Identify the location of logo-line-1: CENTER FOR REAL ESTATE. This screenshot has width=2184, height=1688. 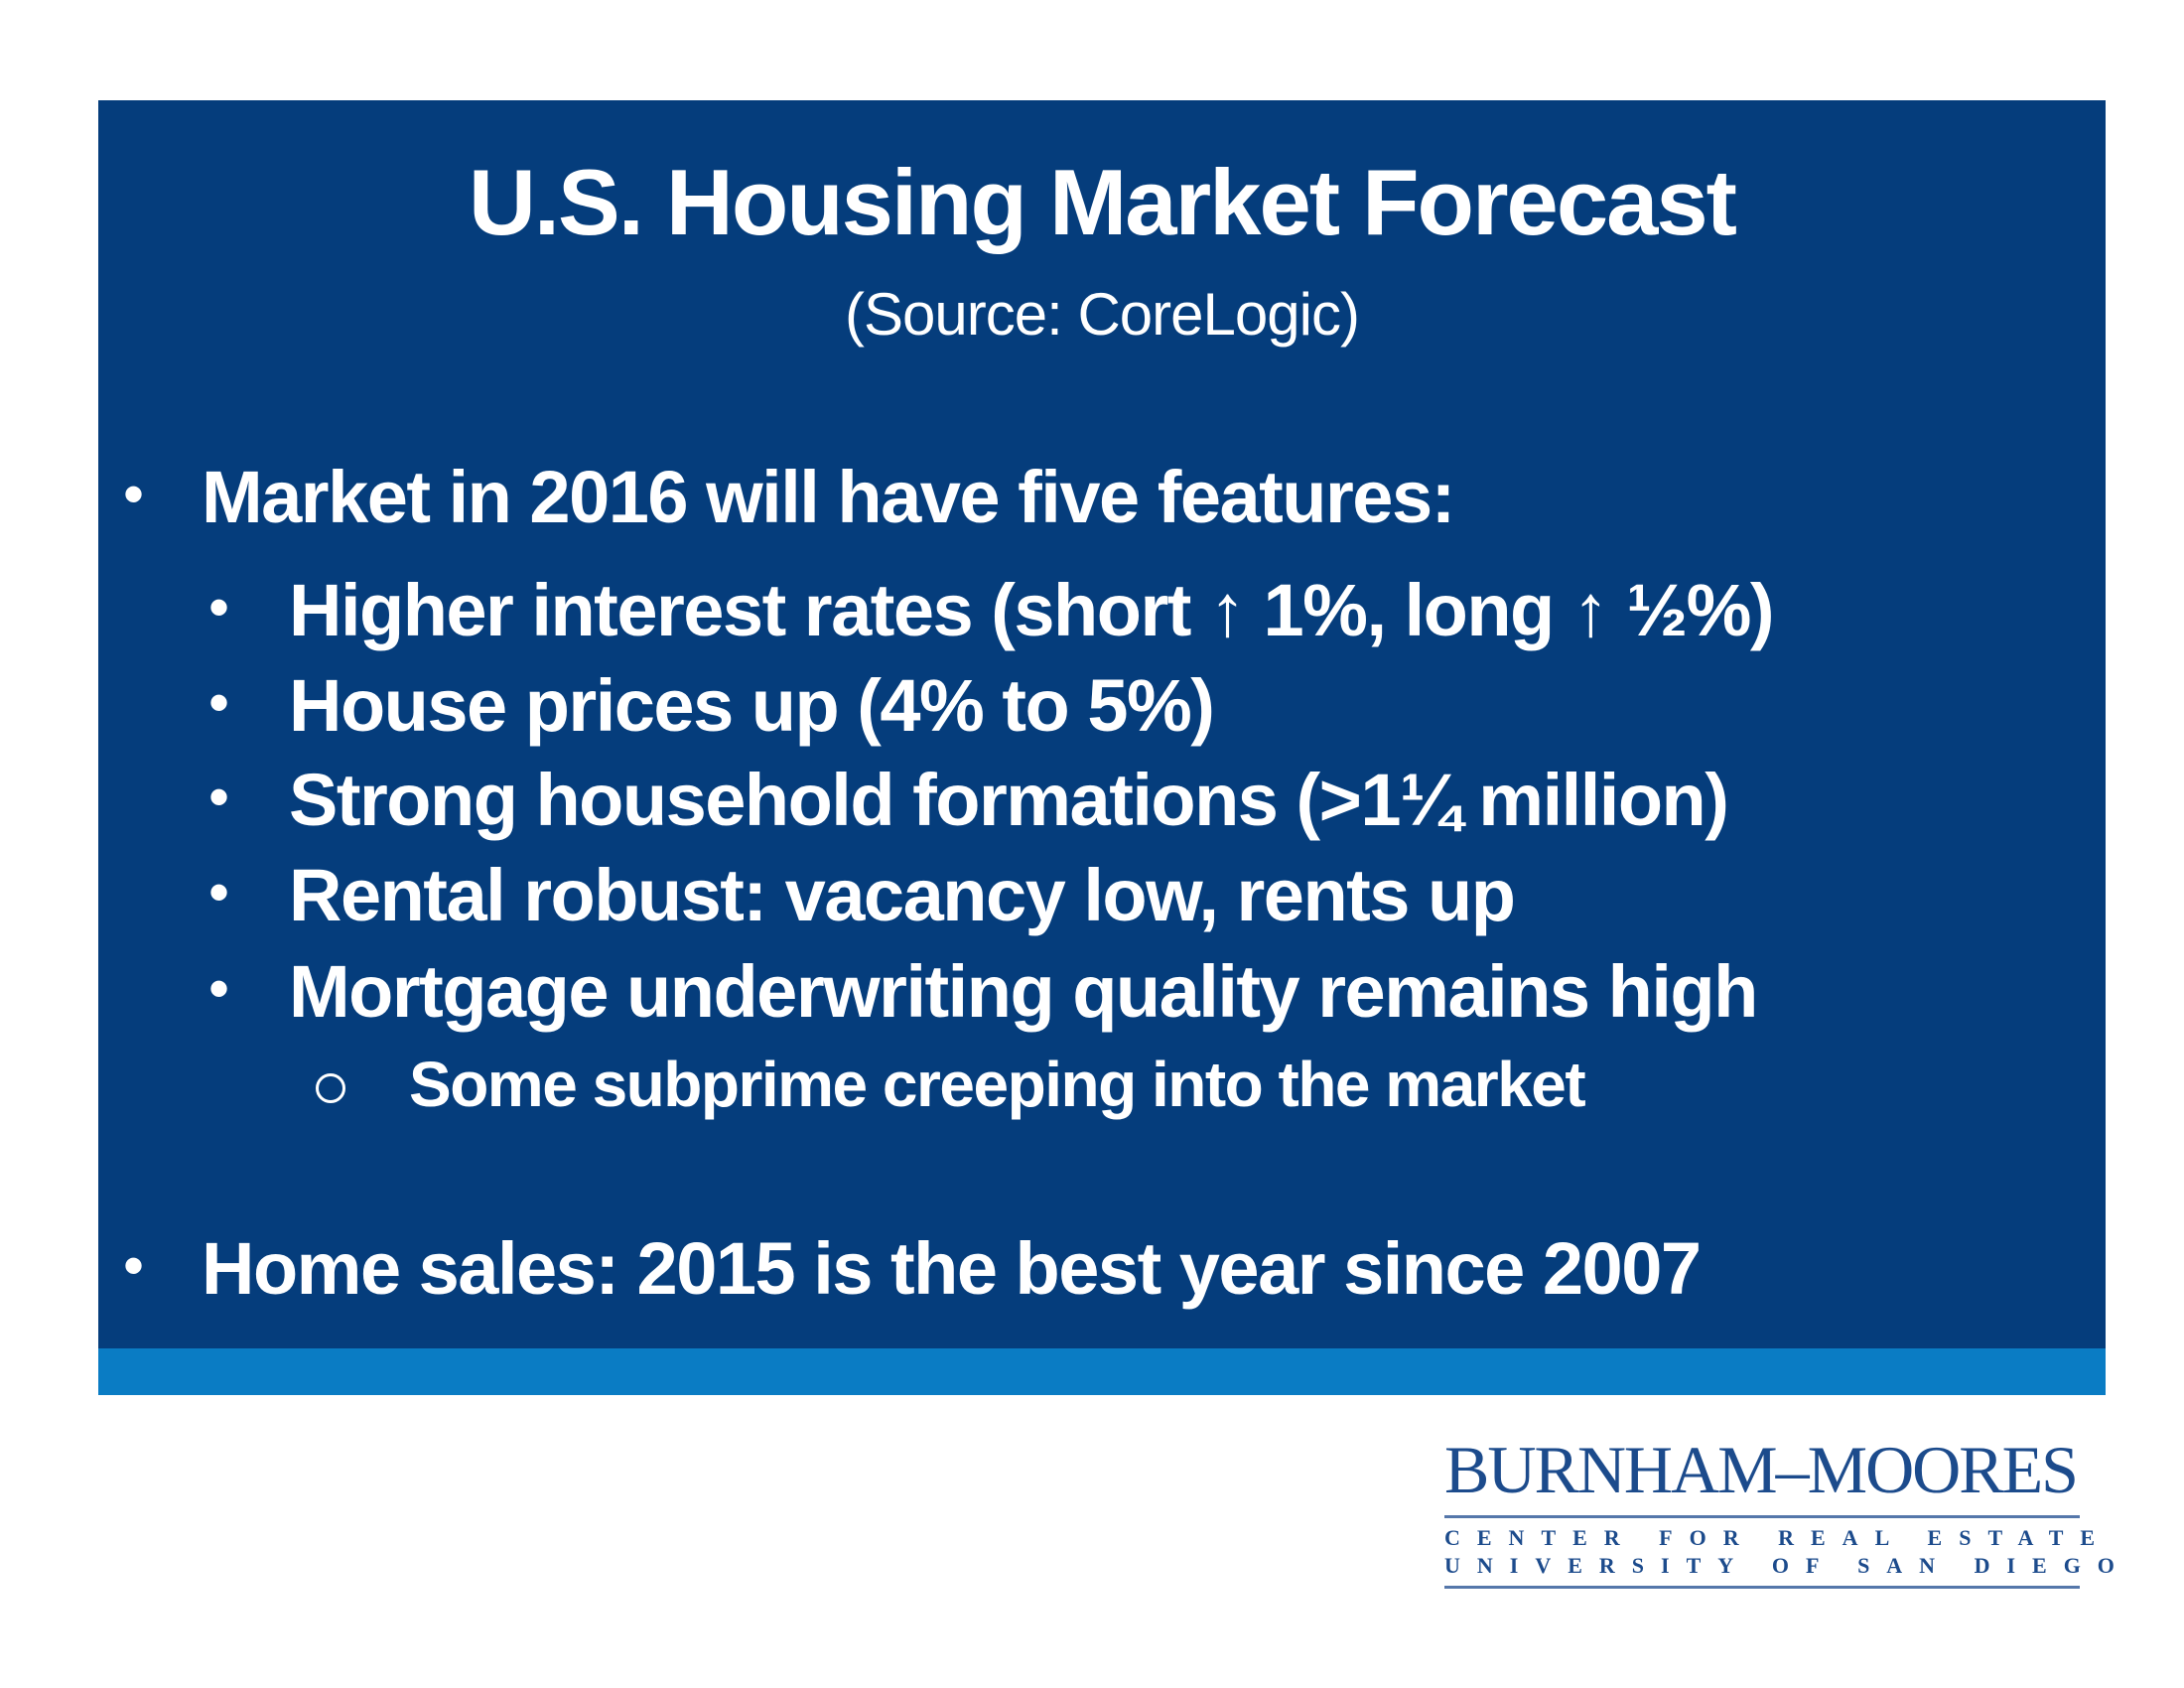
(1778, 1537).